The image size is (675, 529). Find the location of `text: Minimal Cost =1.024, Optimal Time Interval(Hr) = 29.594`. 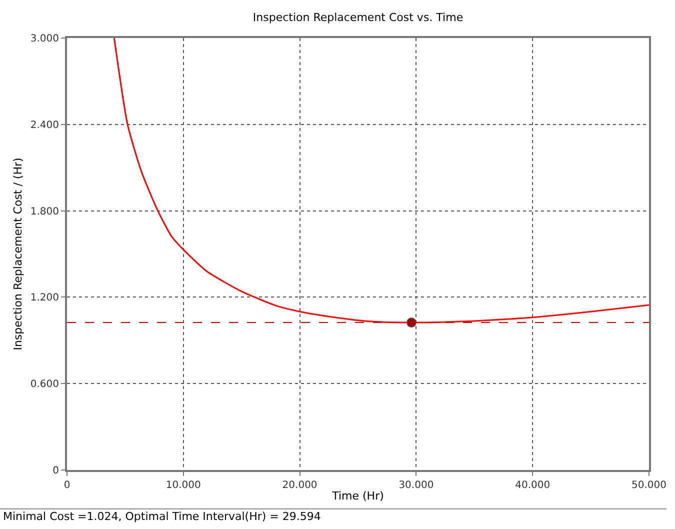

text: Minimal Cost =1.024, Optimal Time Interval(Hr) = 29.594 is located at coordinates (162, 516).